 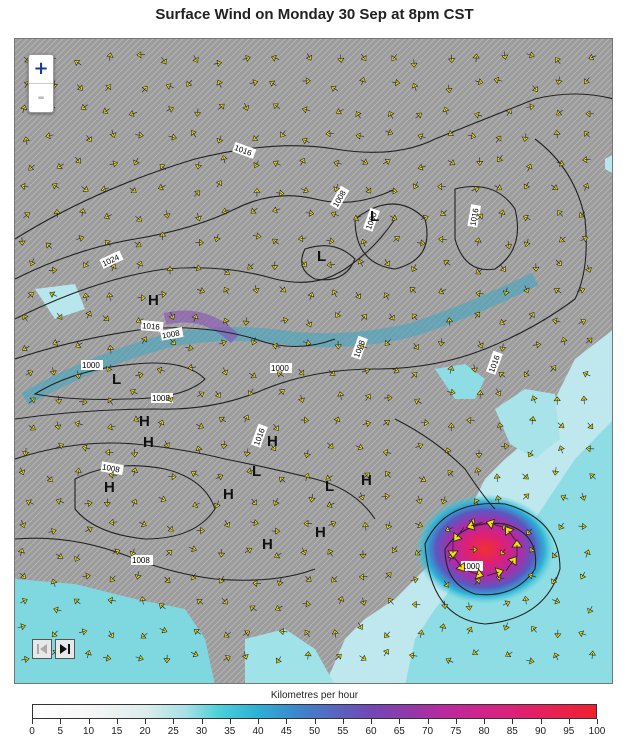 I want to click on step-forward-button, so click(x=65, y=649).